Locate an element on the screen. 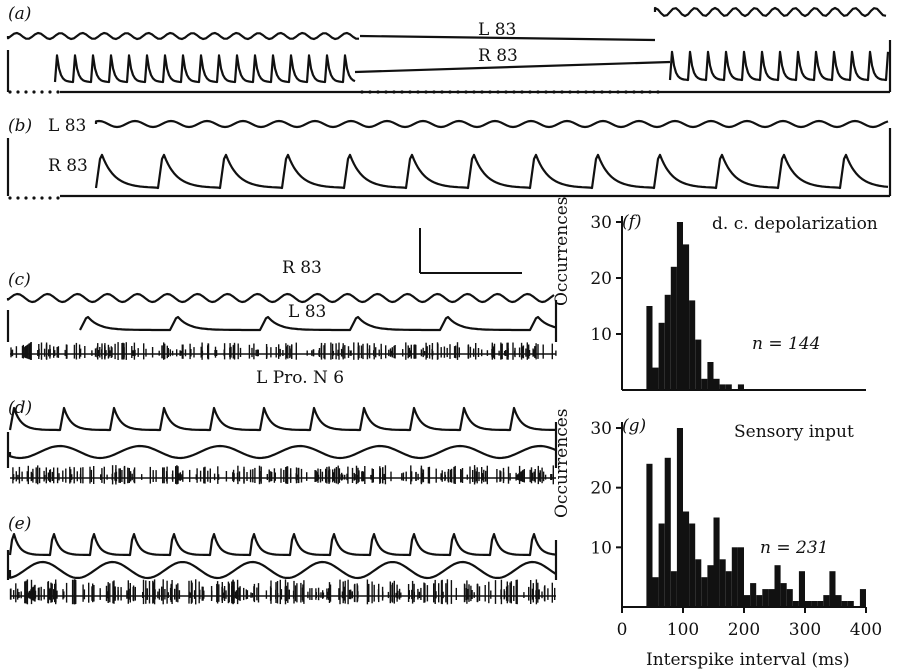  panel-d-tag: (d) is located at coordinates (20, 408).